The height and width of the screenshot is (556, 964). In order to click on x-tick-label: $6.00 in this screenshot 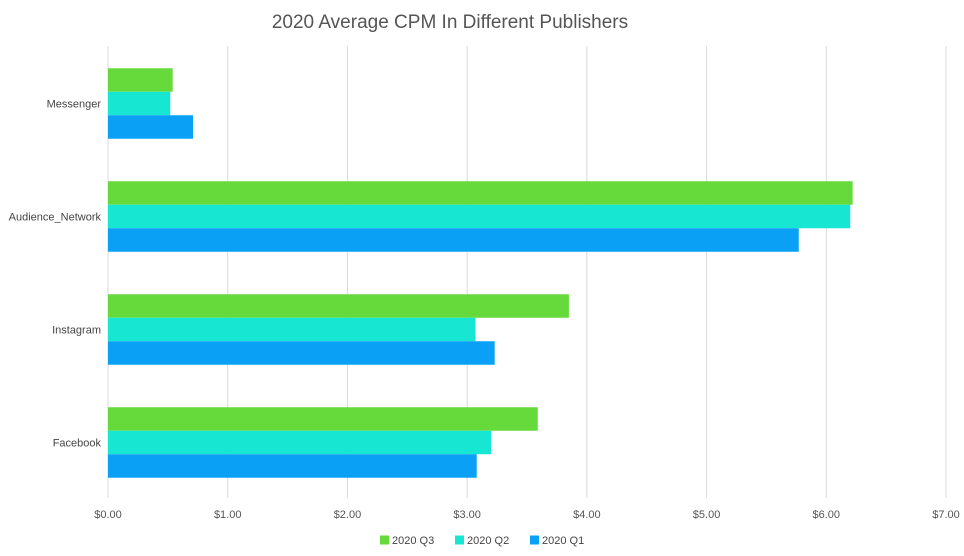, I will do `click(827, 515)`.